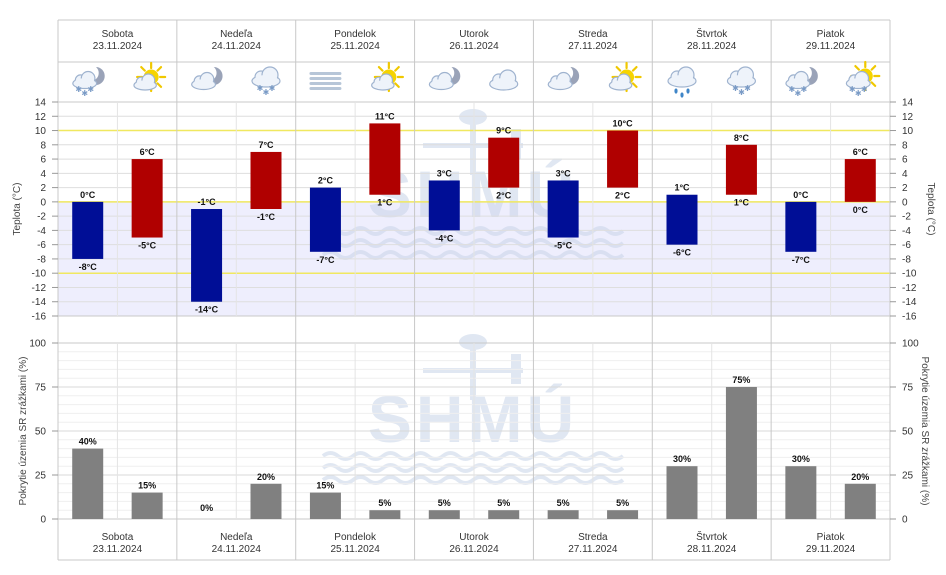 This screenshot has height=575, width=946. I want to click on temperature-y-tick-right: -6, so click(906, 245).